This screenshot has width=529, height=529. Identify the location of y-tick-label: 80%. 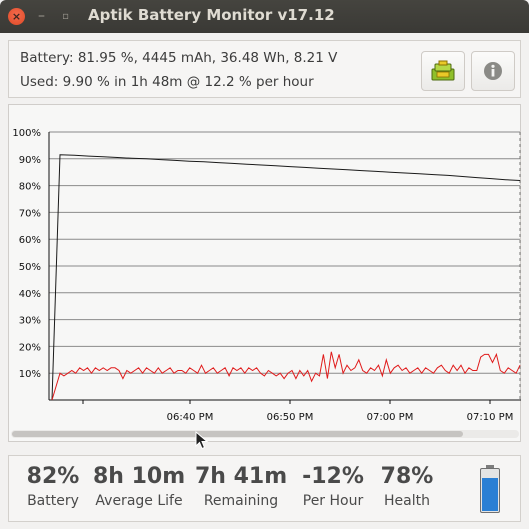
(30, 187).